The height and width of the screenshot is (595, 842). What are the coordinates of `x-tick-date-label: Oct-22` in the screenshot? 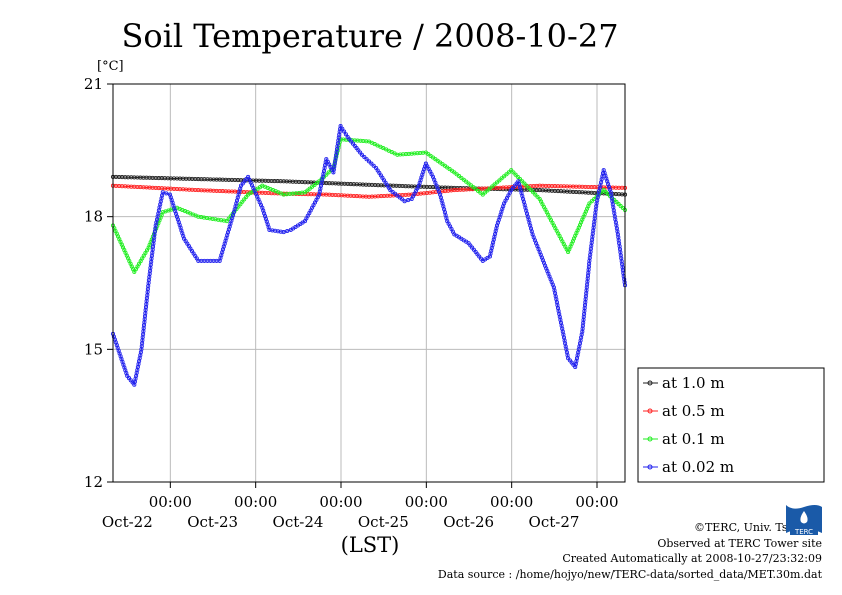 It's located at (127, 522).